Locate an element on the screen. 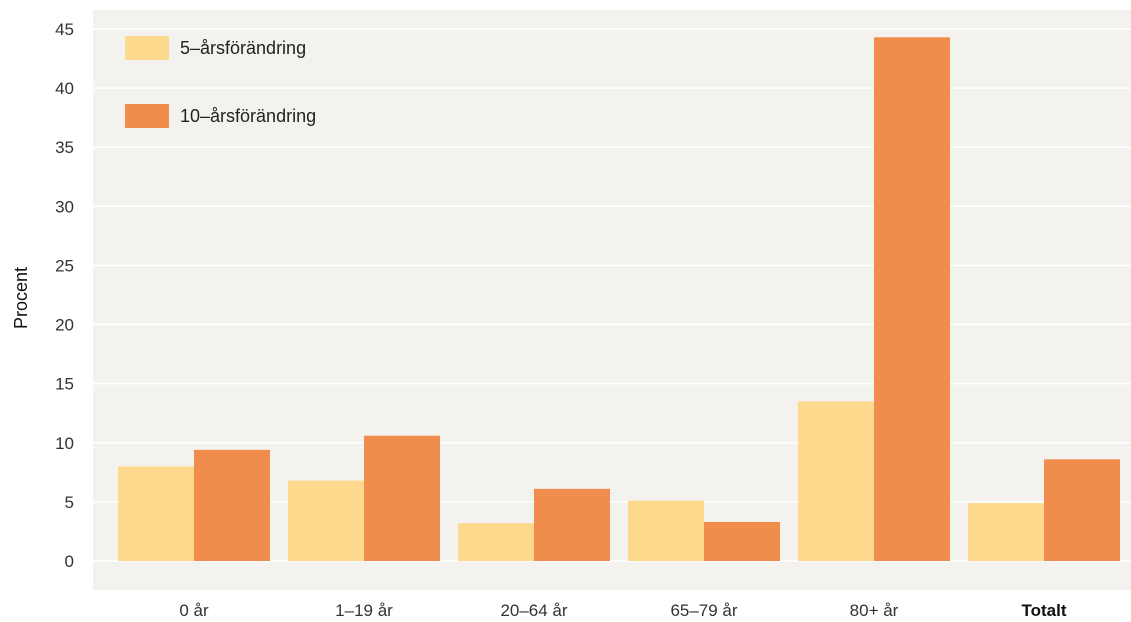 This screenshot has height=622, width=1131. y-tick-label: 5 is located at coordinates (69, 502).